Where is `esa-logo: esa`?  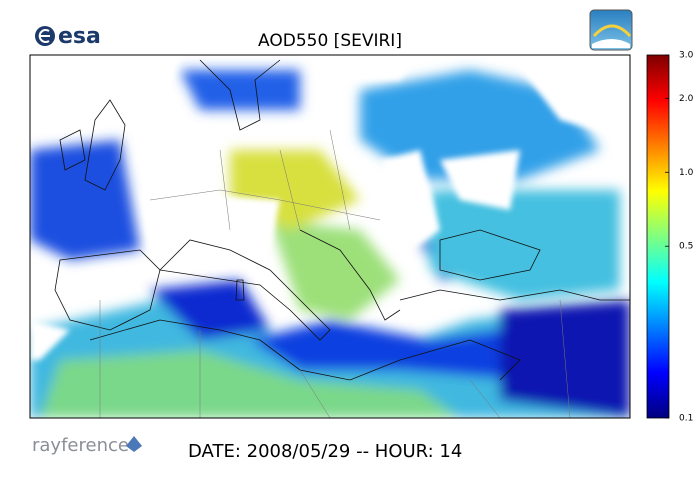
esa-logo: esa is located at coordinates (68, 36).